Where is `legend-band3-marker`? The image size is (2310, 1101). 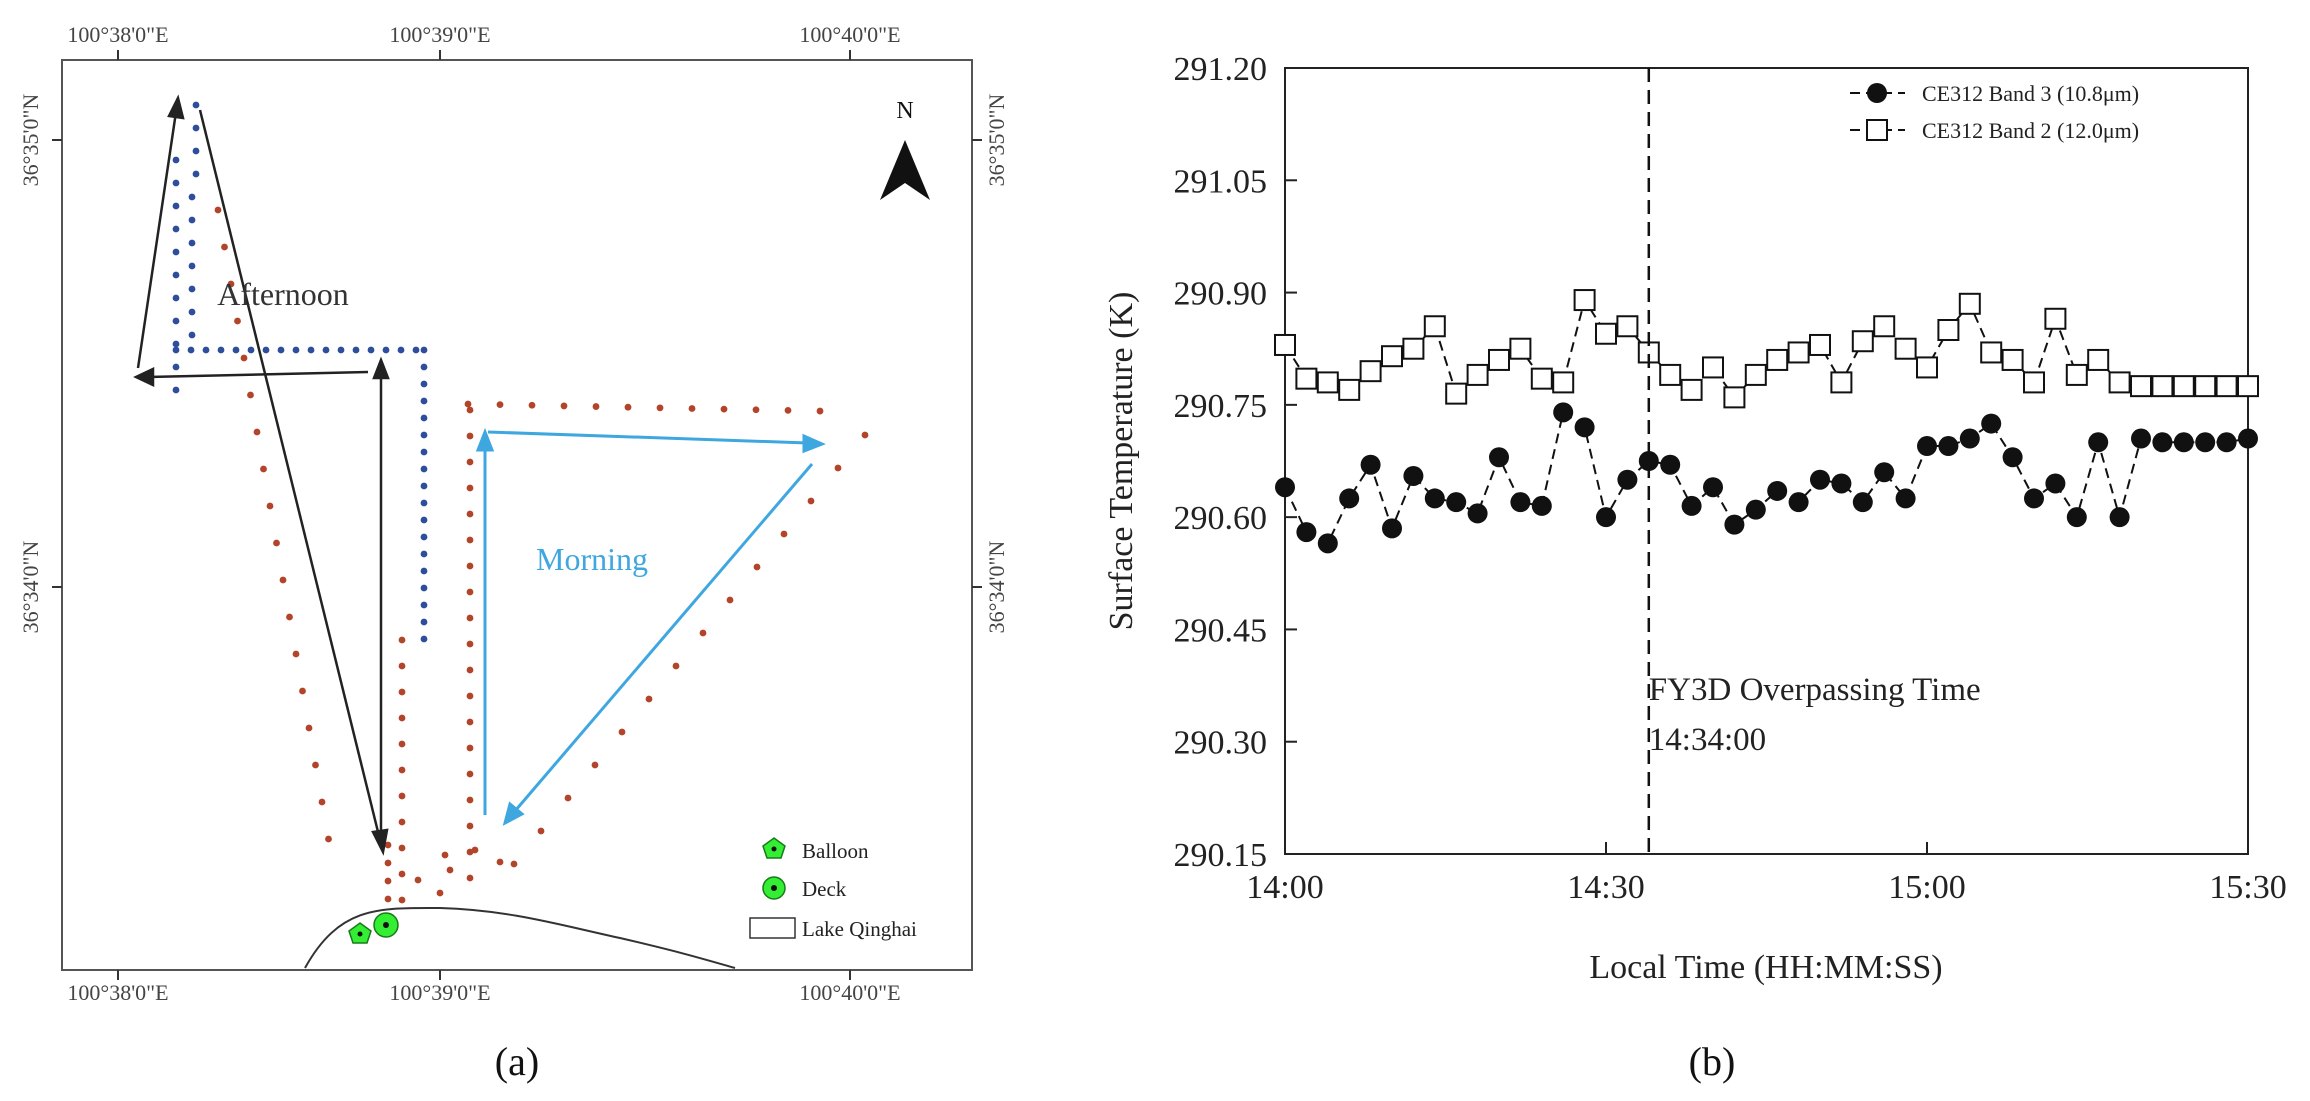
legend-band3-marker is located at coordinates (1877, 93).